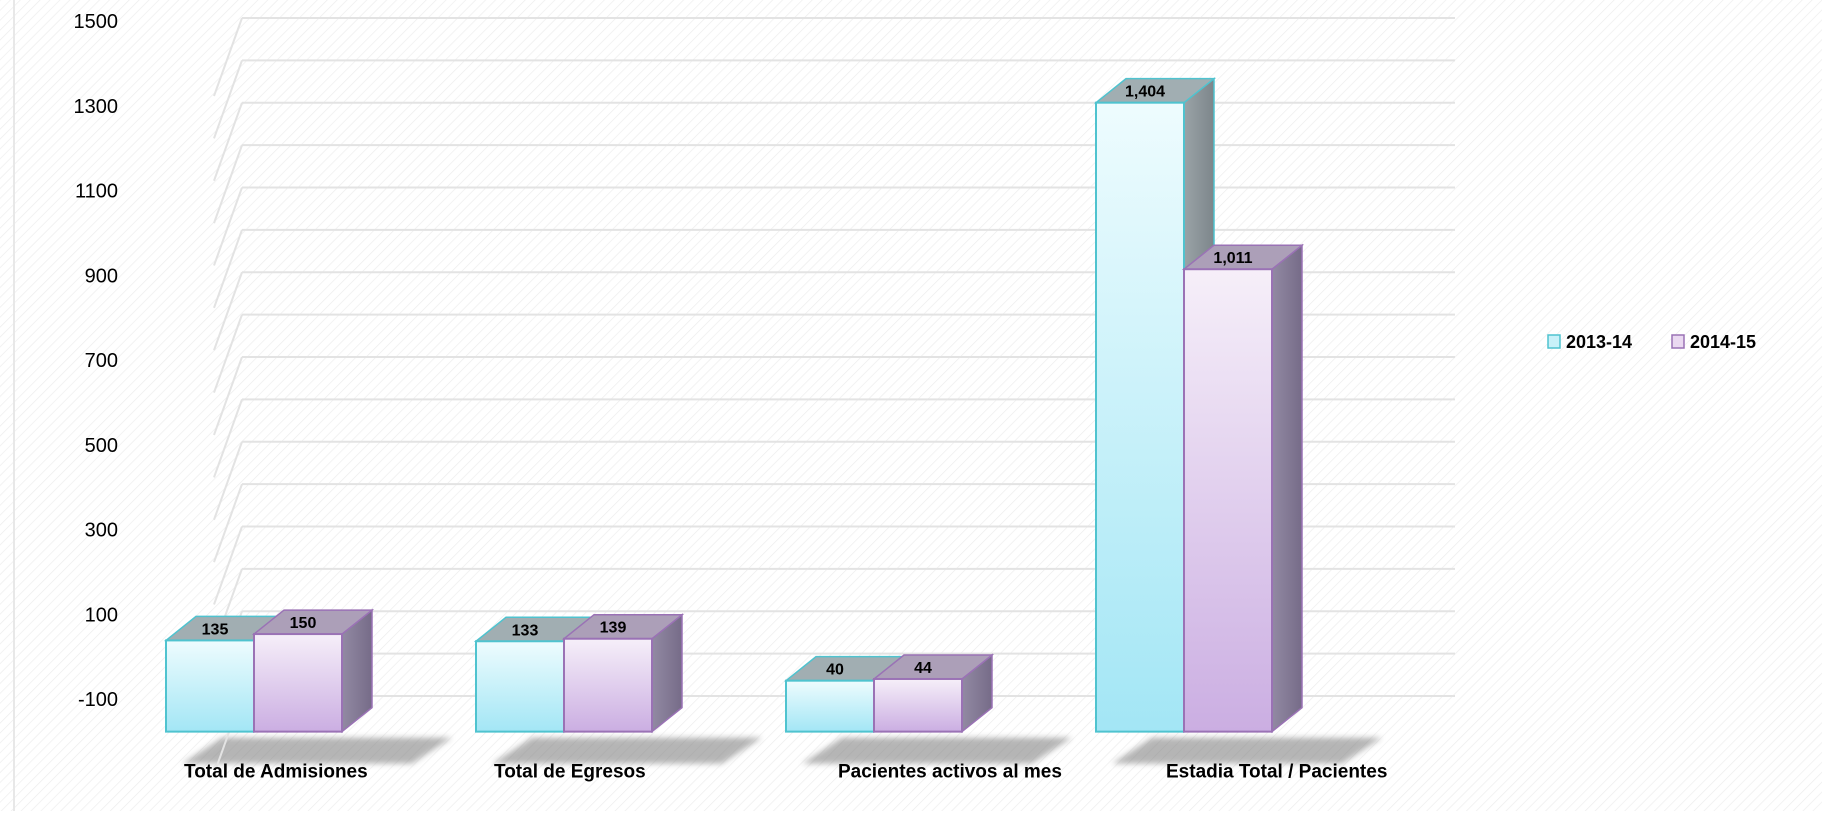 The height and width of the screenshot is (816, 1822). Describe the element at coordinates (1723, 342) in the screenshot. I see `legend-label-2014-15: 2014-15` at that location.